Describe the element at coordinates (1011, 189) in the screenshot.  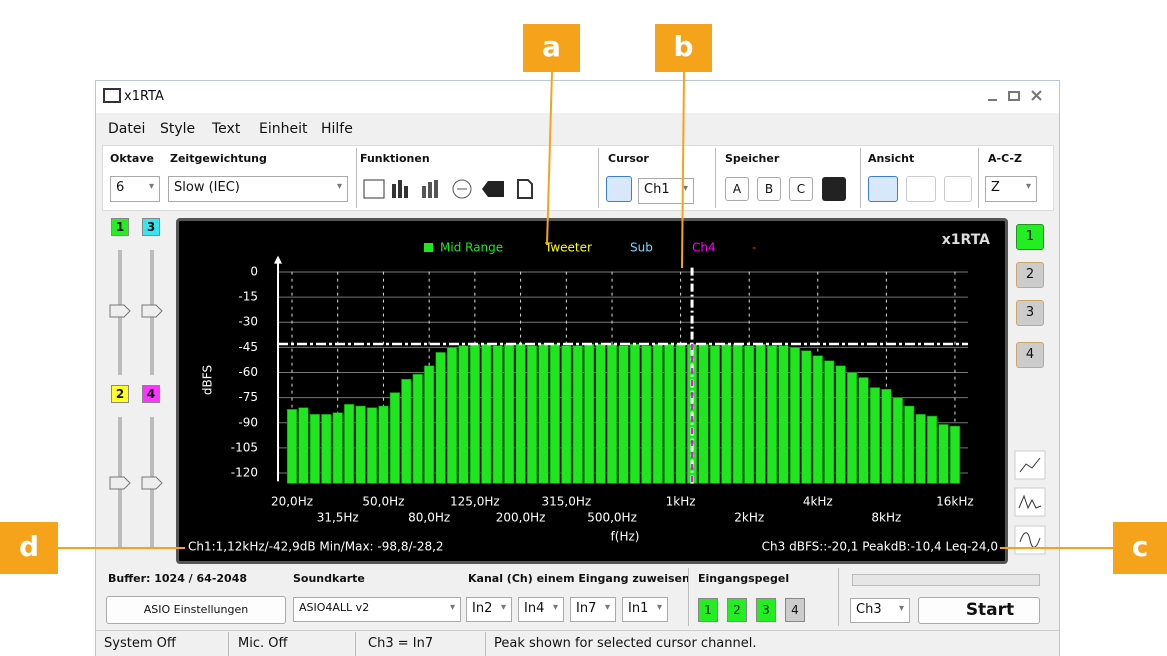
I see `dropdown: Z` at that location.